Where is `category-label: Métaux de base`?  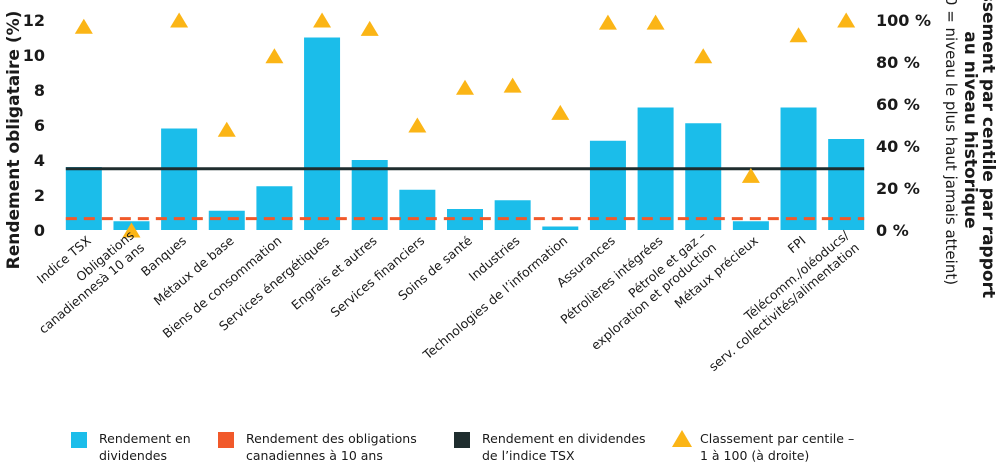 category-label: Métaux de base is located at coordinates (194, 271).